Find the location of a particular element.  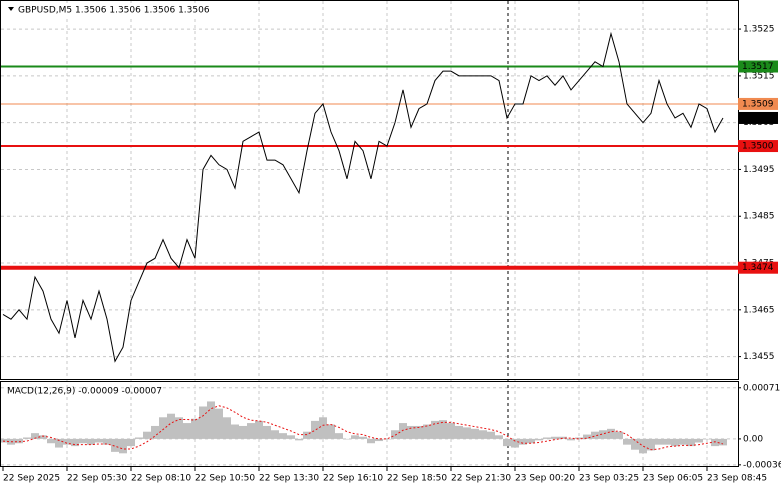

x-tick-label: 23 Sep 06:05 is located at coordinates (673, 479).